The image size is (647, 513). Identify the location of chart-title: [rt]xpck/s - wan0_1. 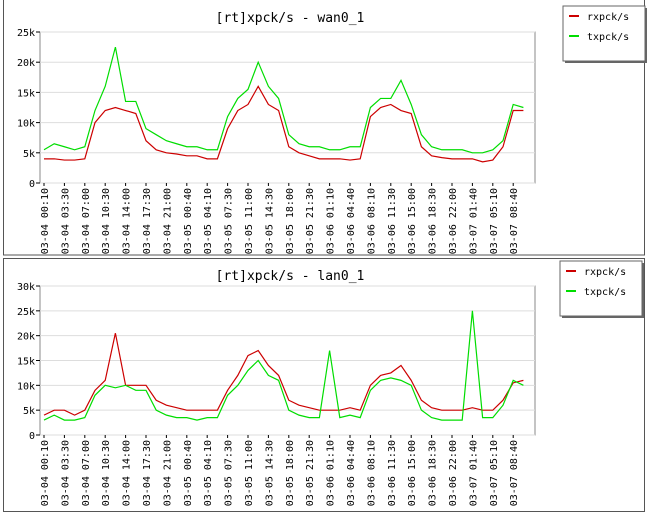
(290, 18).